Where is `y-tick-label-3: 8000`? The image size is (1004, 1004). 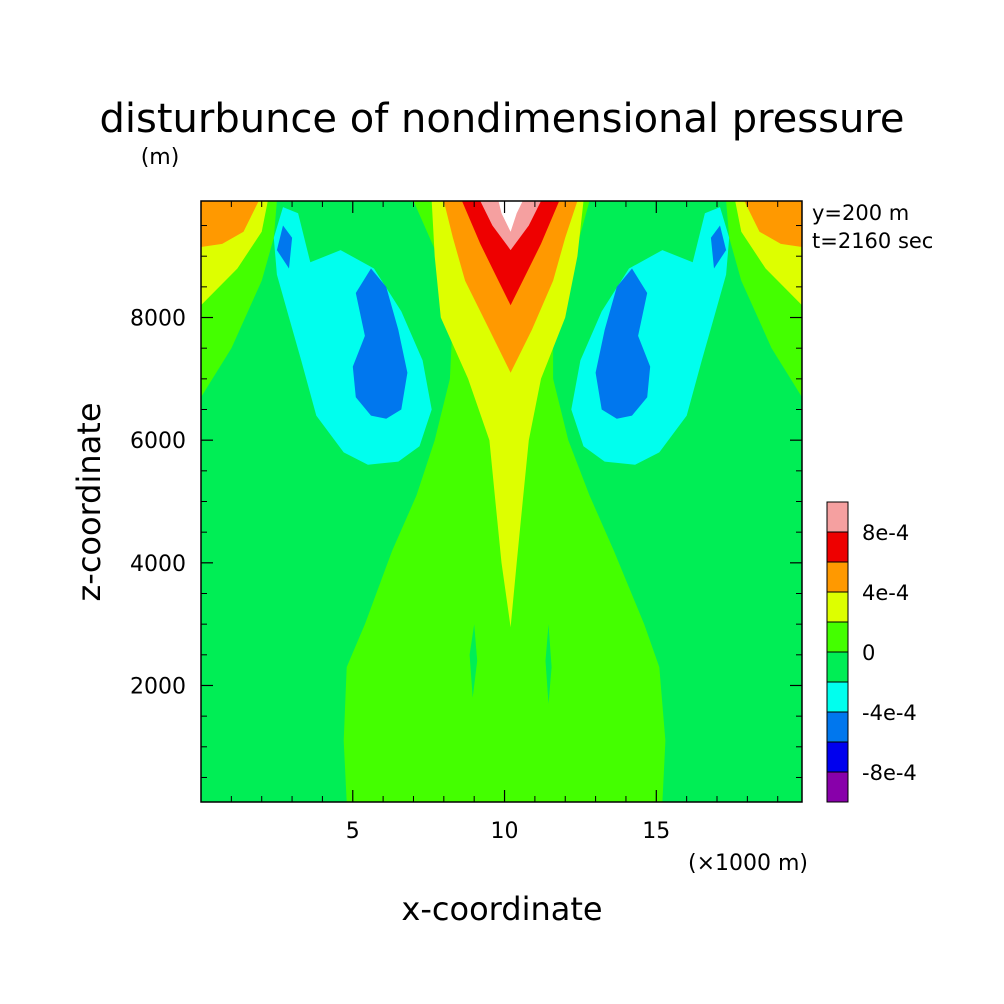 y-tick-label-3: 8000 is located at coordinates (158, 319).